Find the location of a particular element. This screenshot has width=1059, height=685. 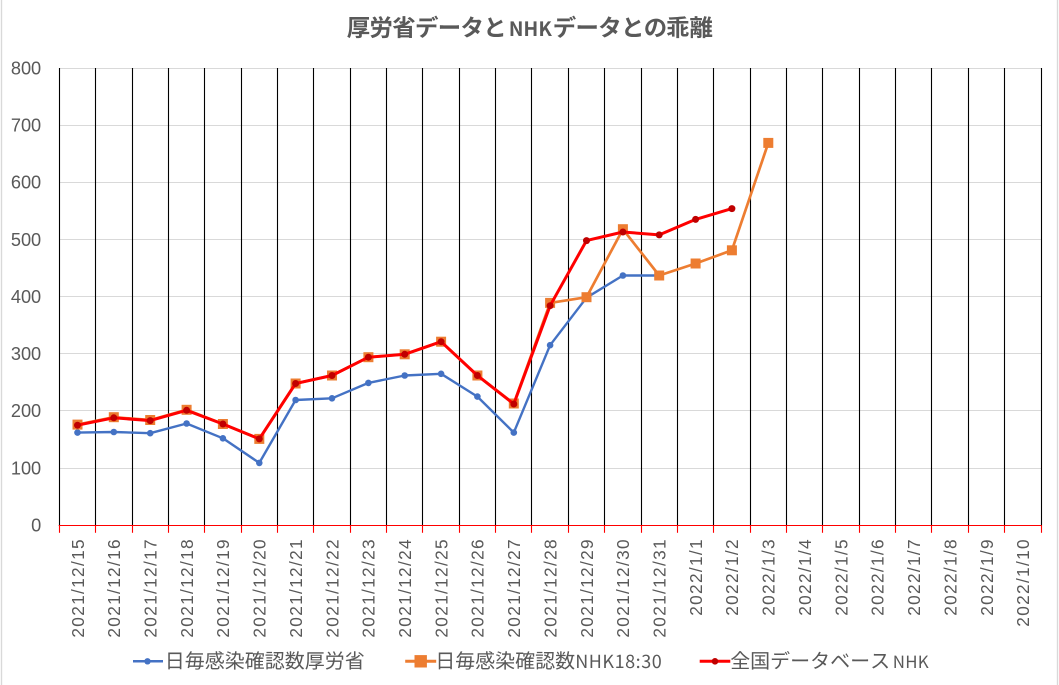

svg-text: 100 is located at coordinates (26, 468).